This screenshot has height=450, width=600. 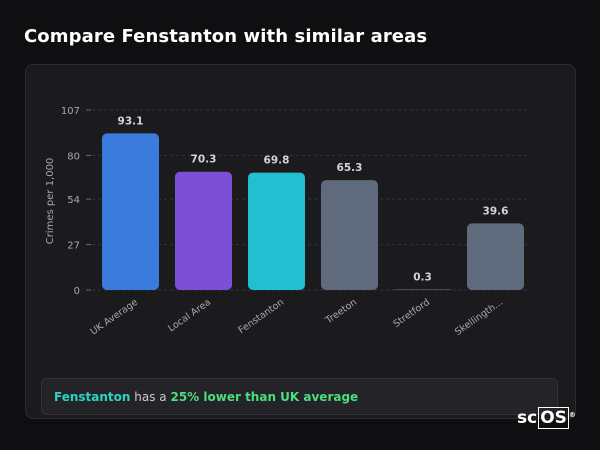 I want to click on summary-area-name: Fenstanton, so click(x=92, y=397).